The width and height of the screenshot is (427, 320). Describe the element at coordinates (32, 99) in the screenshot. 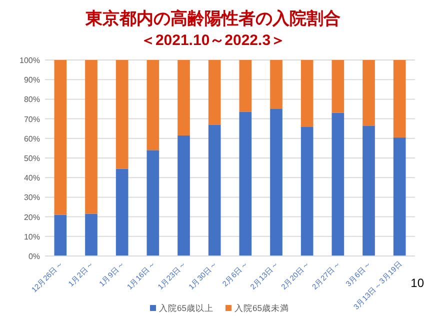

I see `y-tick-label: 80%` at that location.